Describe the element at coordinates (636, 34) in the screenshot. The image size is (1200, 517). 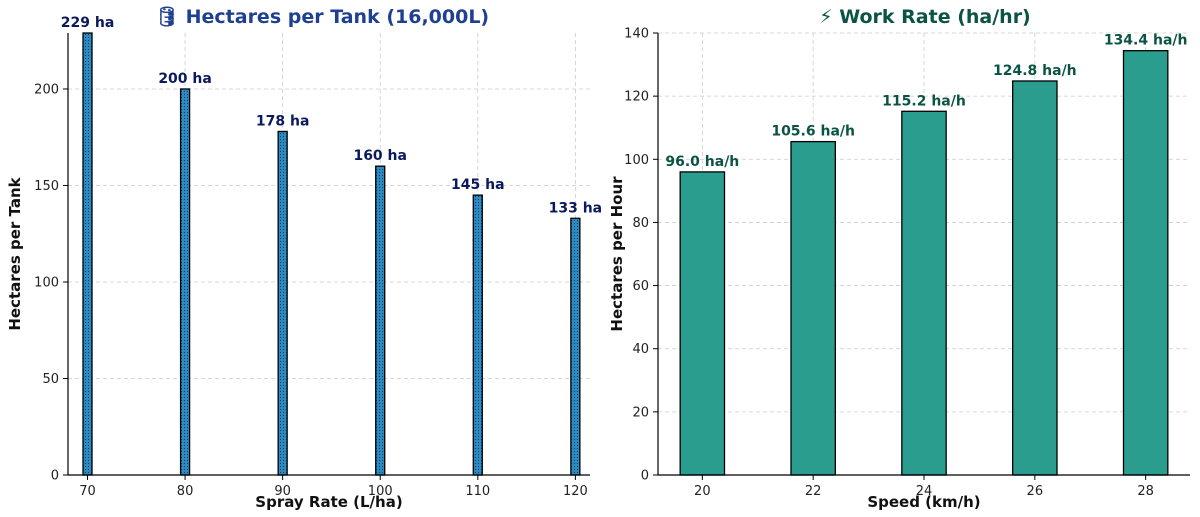
I see `y-tick-label: 140` at that location.